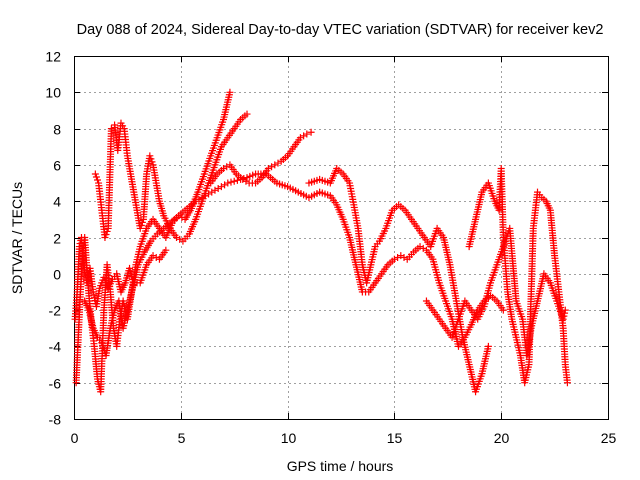  I want to click on y-tick-label: 0, so click(57, 275).